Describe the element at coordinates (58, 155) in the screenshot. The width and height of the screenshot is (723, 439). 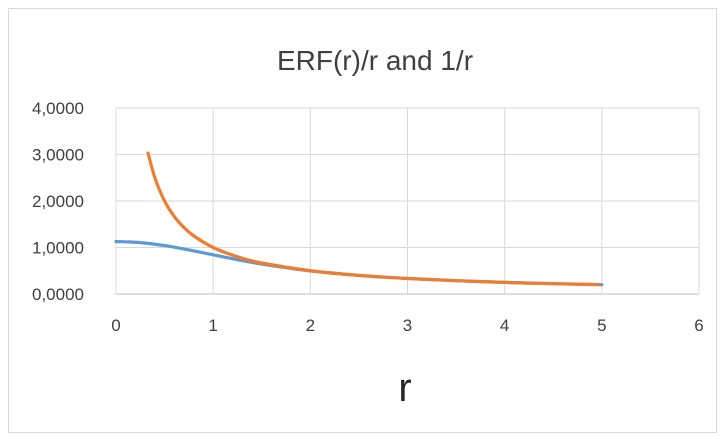
I see `y-tick-label: 3,0000` at that location.